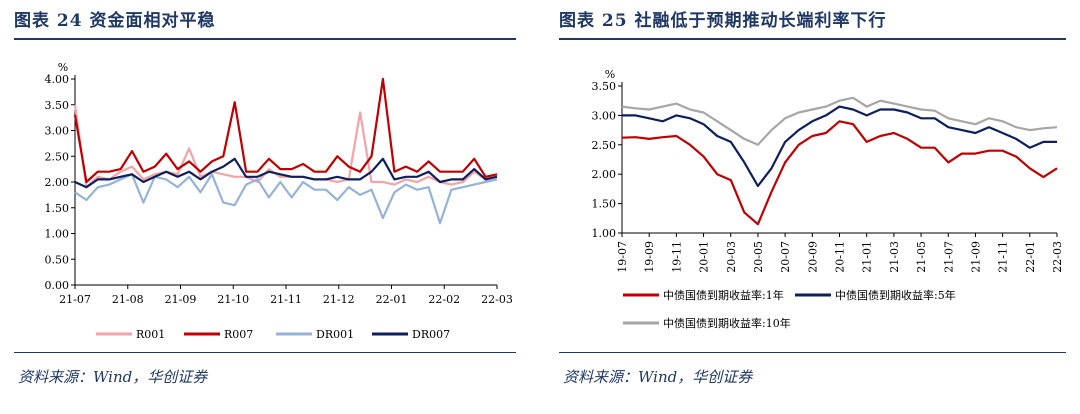 The height and width of the screenshot is (414, 1080). What do you see at coordinates (894, 257) in the screenshot?
I see `x-tick-label: 21-03` at bounding box center [894, 257].